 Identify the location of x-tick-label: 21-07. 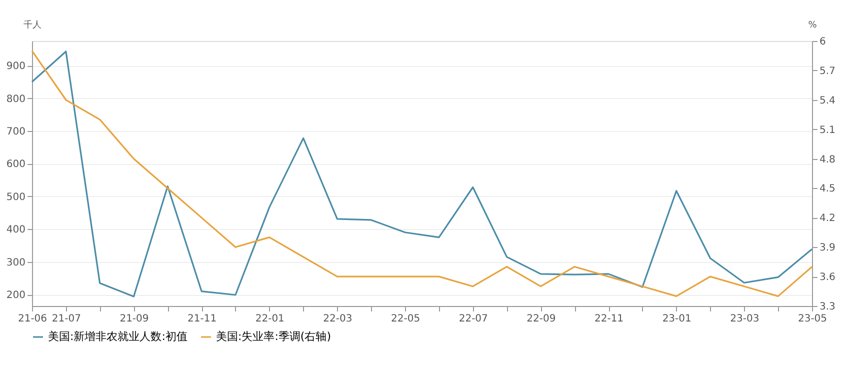
(66, 319).